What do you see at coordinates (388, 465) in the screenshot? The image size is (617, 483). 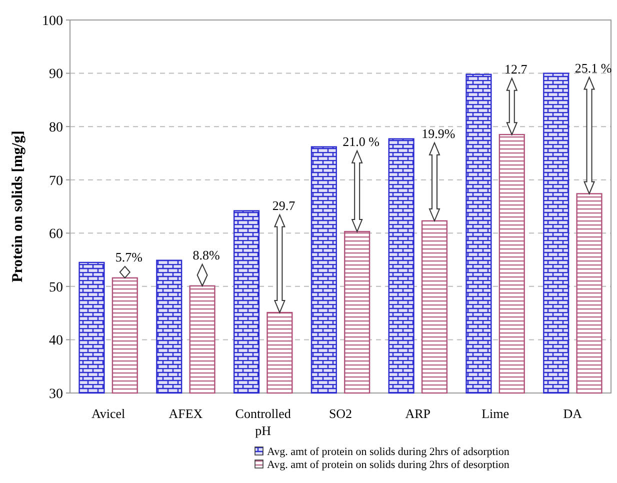 I see `legend-label: Avg. amt of protein on solids during 2hrs of desorption` at bounding box center [388, 465].